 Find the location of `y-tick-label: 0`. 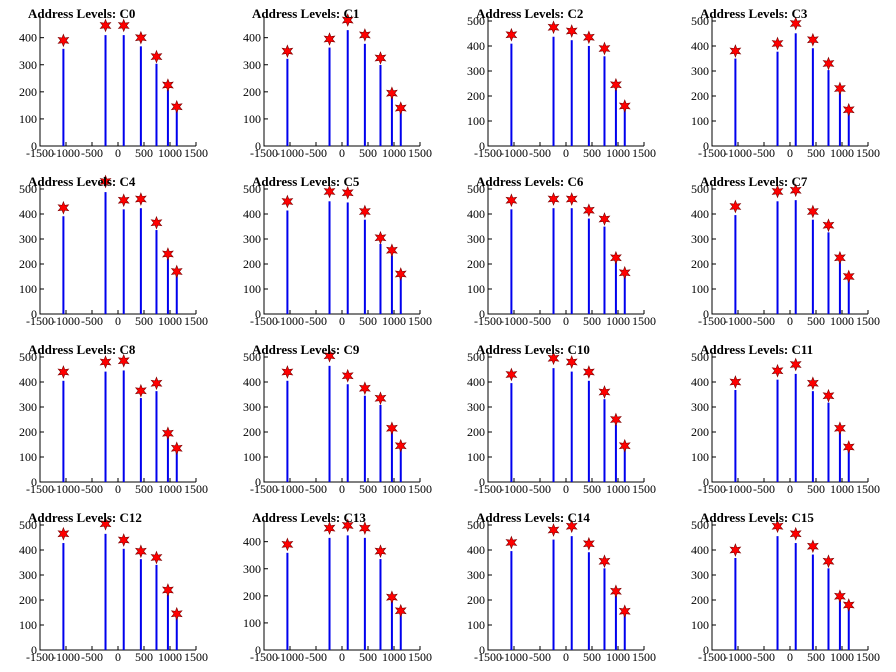

y-tick-label: 0 is located at coordinates (258, 314).